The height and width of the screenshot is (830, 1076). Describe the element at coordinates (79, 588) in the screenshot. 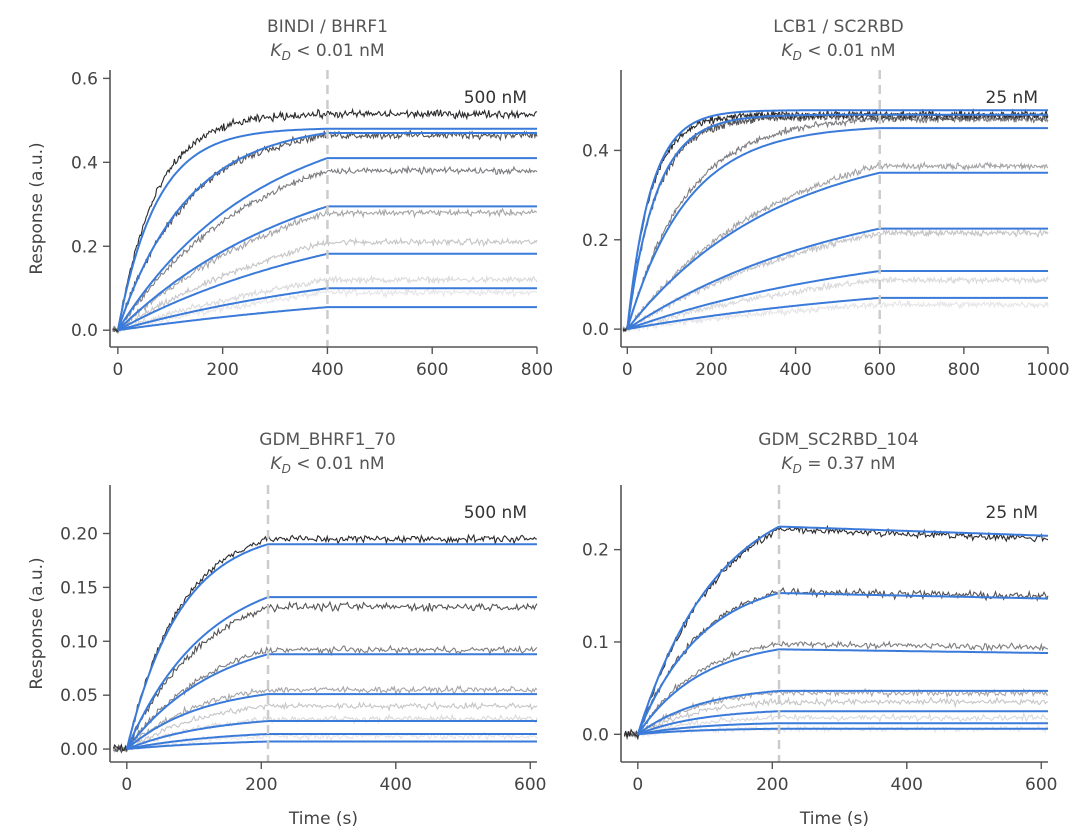

I see `y-tick-label: 0.15` at that location.